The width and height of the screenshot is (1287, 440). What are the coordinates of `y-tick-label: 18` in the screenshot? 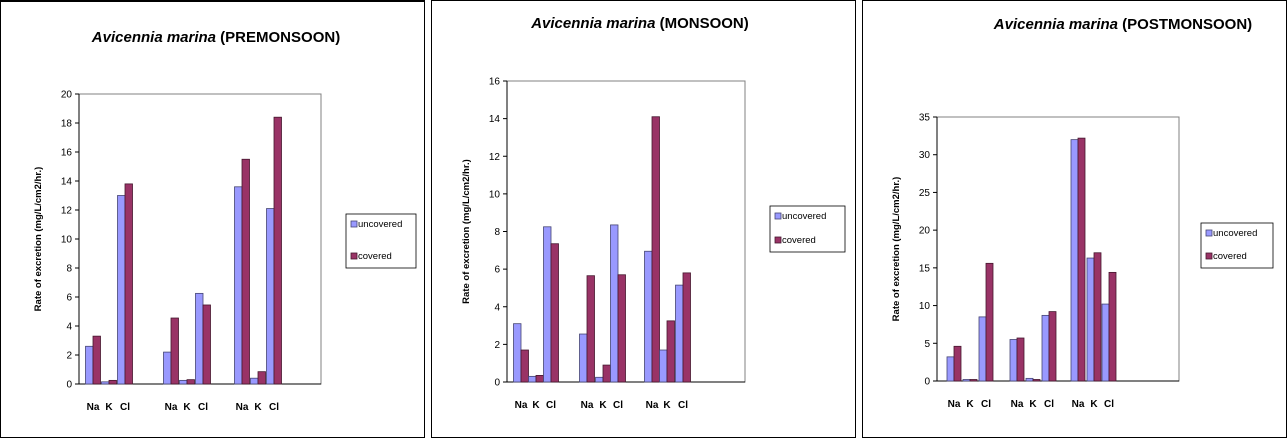 It's located at (67, 124).